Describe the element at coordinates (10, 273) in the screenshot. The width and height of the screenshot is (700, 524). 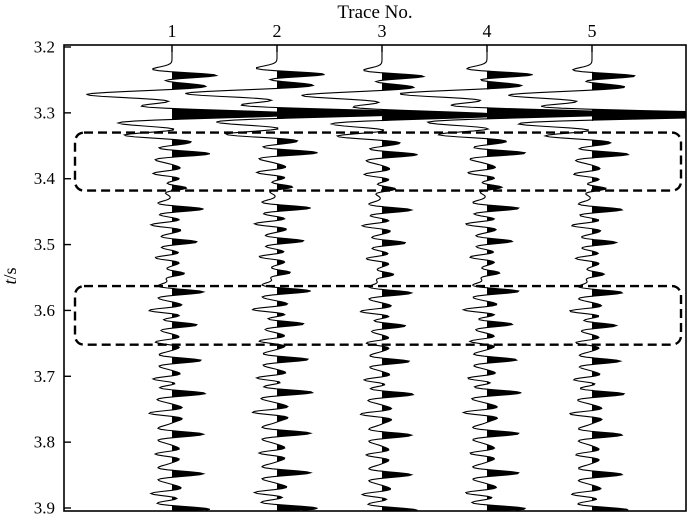
I see `y-axis-label-unit: /s` at that location.